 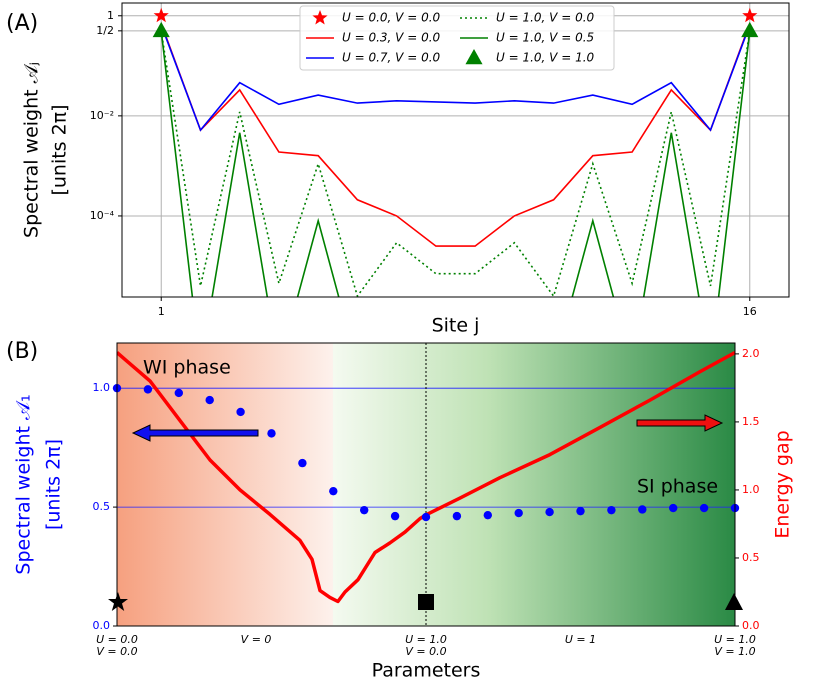 I want to click on legend-label: U = 0.0, V = 0.0, so click(x=391, y=18).